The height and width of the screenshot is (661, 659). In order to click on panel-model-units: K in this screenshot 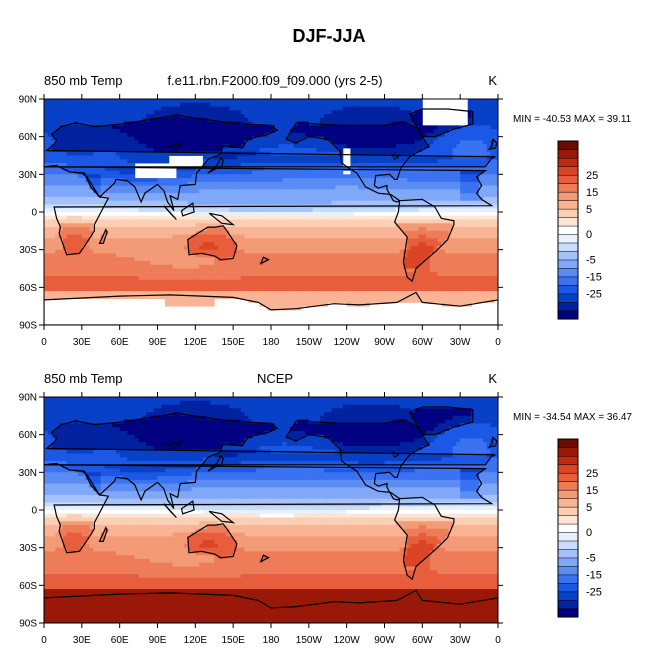, I will do `click(492, 80)`.